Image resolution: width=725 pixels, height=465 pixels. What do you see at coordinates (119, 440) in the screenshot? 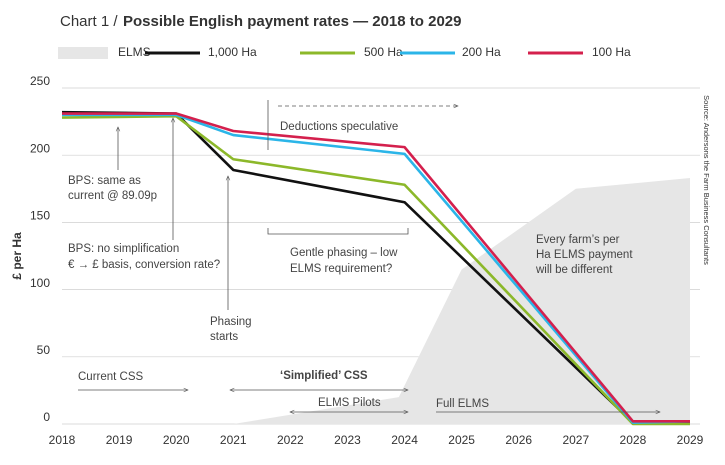
I see `x-tick-label: 2019` at bounding box center [119, 440].